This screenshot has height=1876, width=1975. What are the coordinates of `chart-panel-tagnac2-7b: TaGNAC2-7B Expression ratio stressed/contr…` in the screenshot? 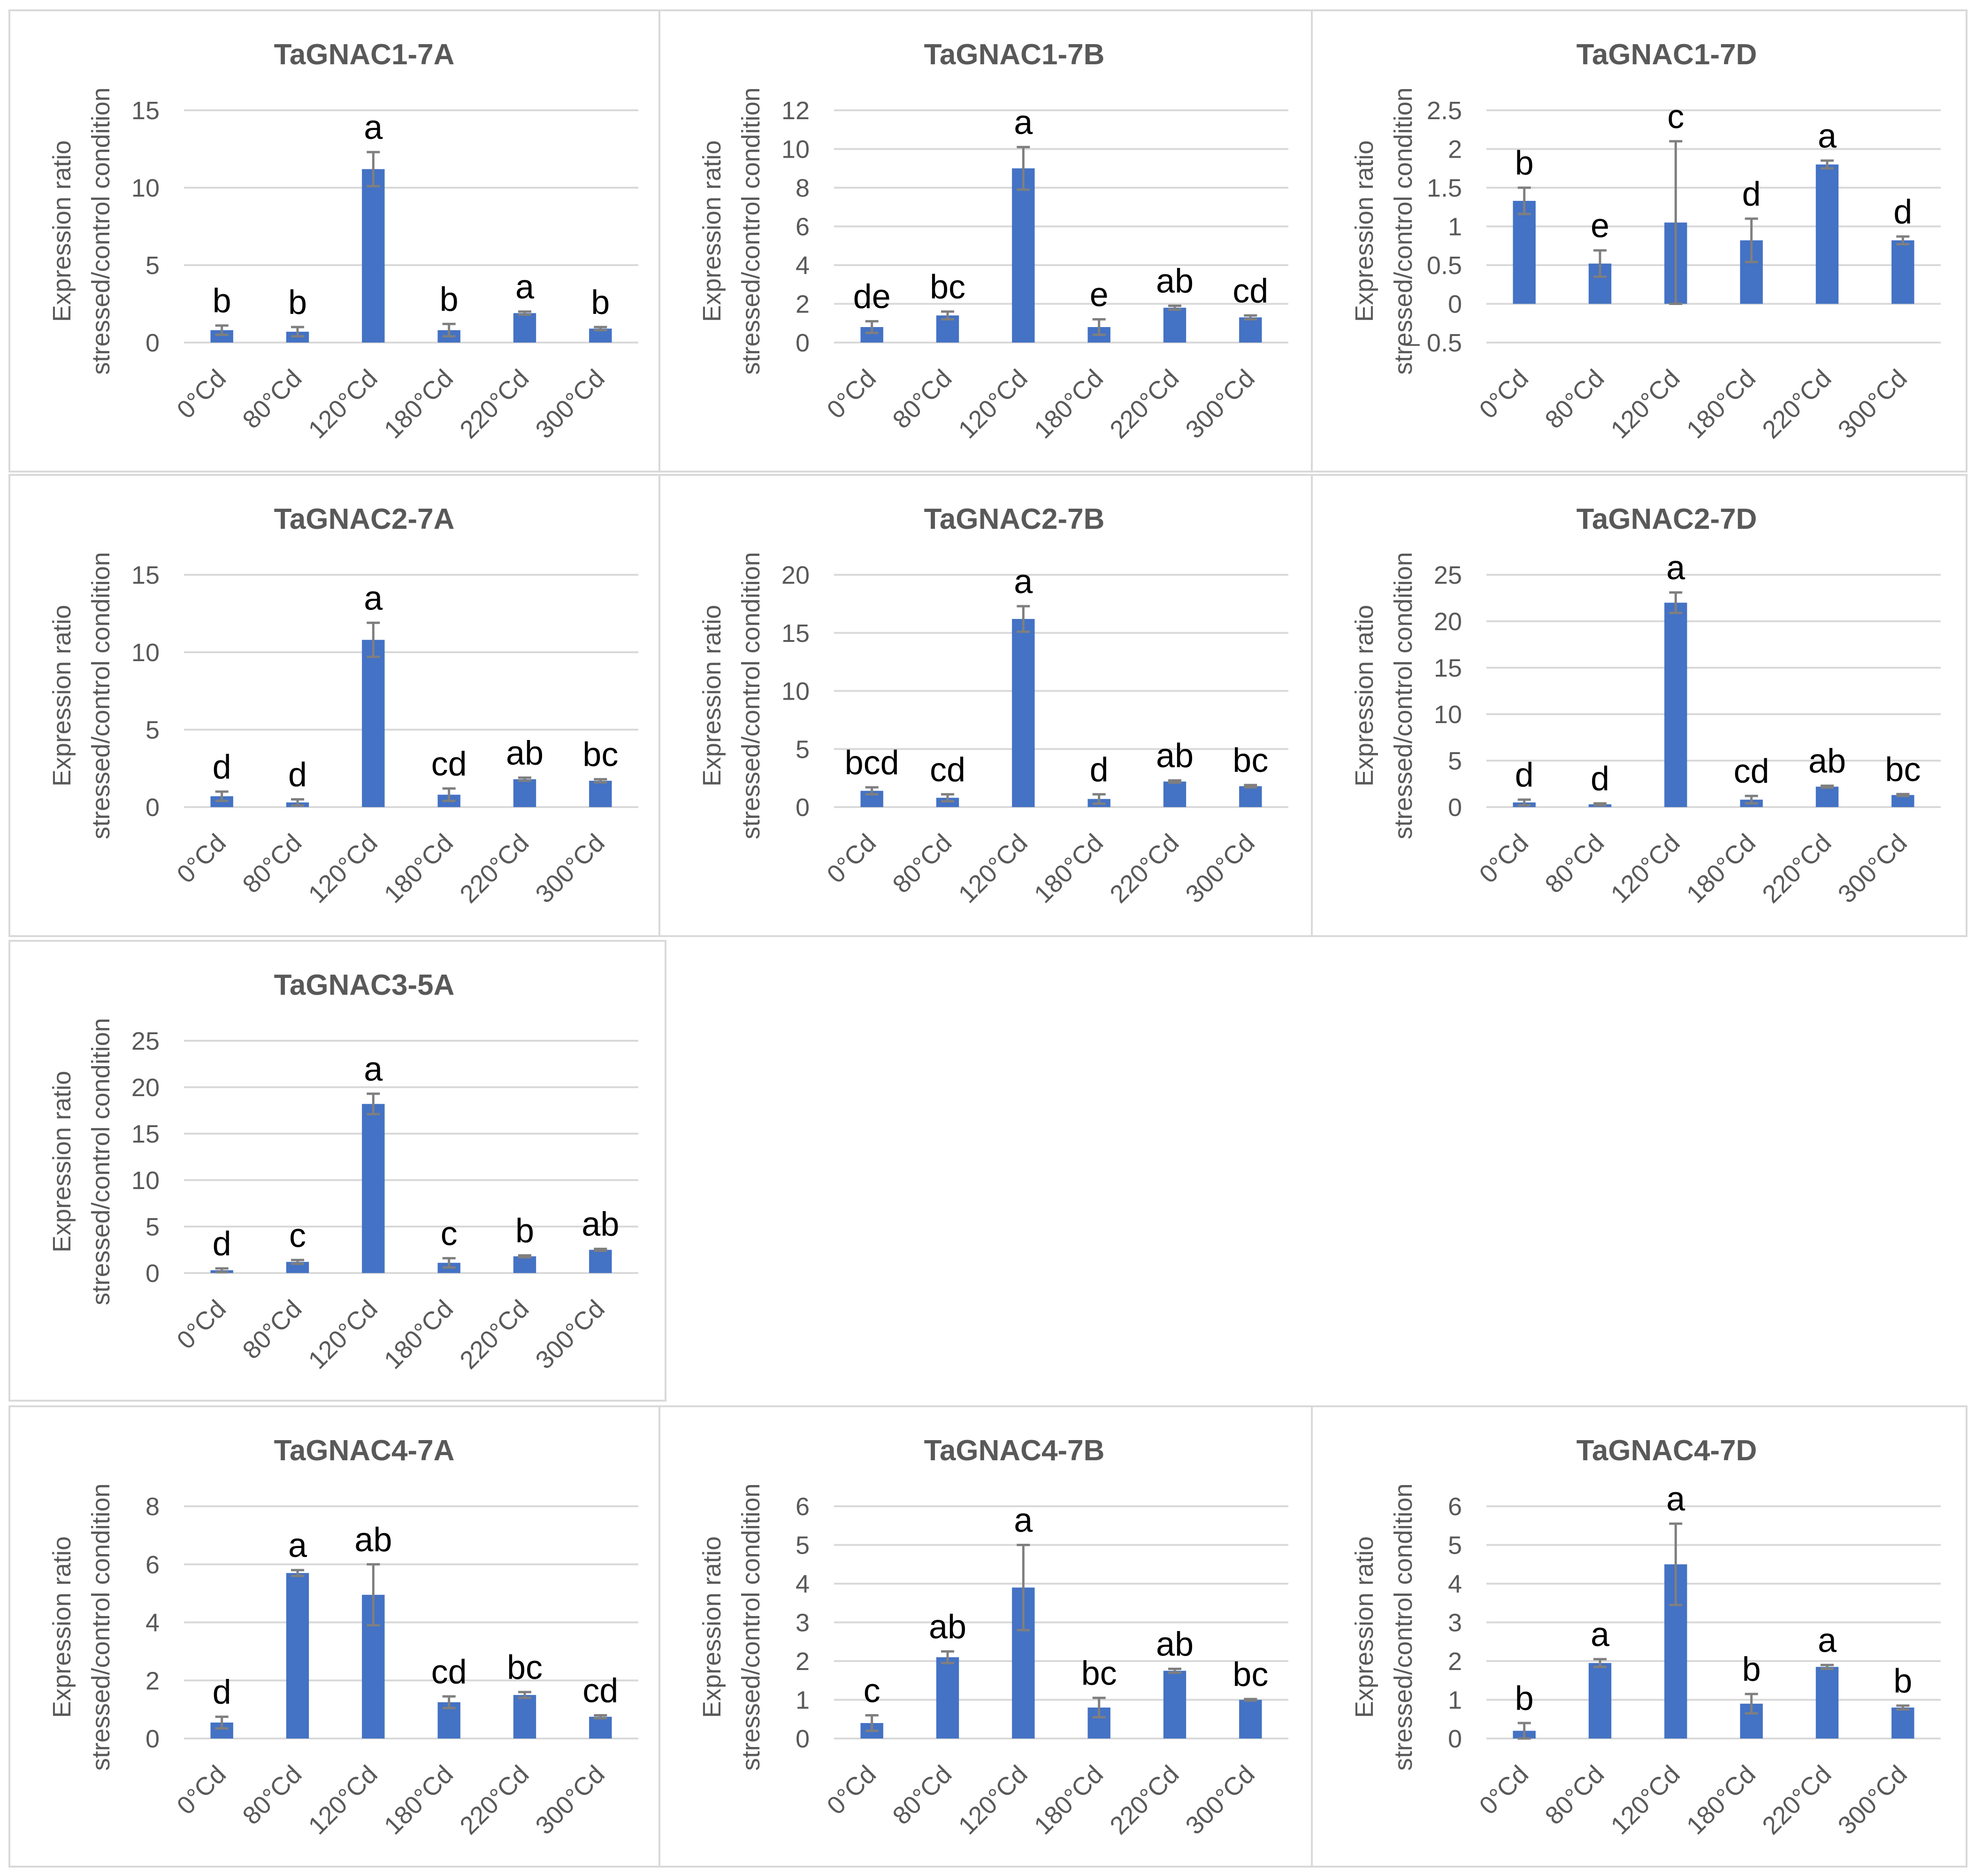 It's located at (985, 705).